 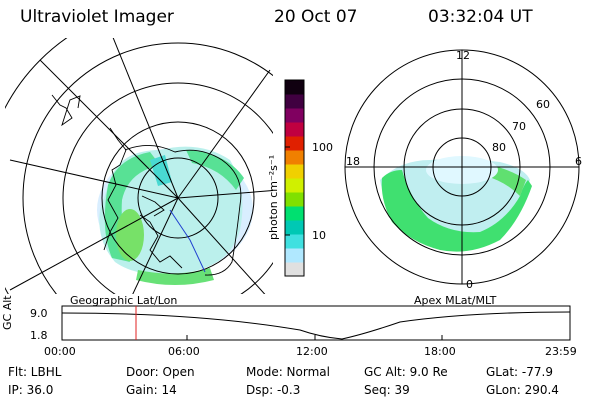 I want to click on mlt-label-6: 6, so click(x=578, y=161).